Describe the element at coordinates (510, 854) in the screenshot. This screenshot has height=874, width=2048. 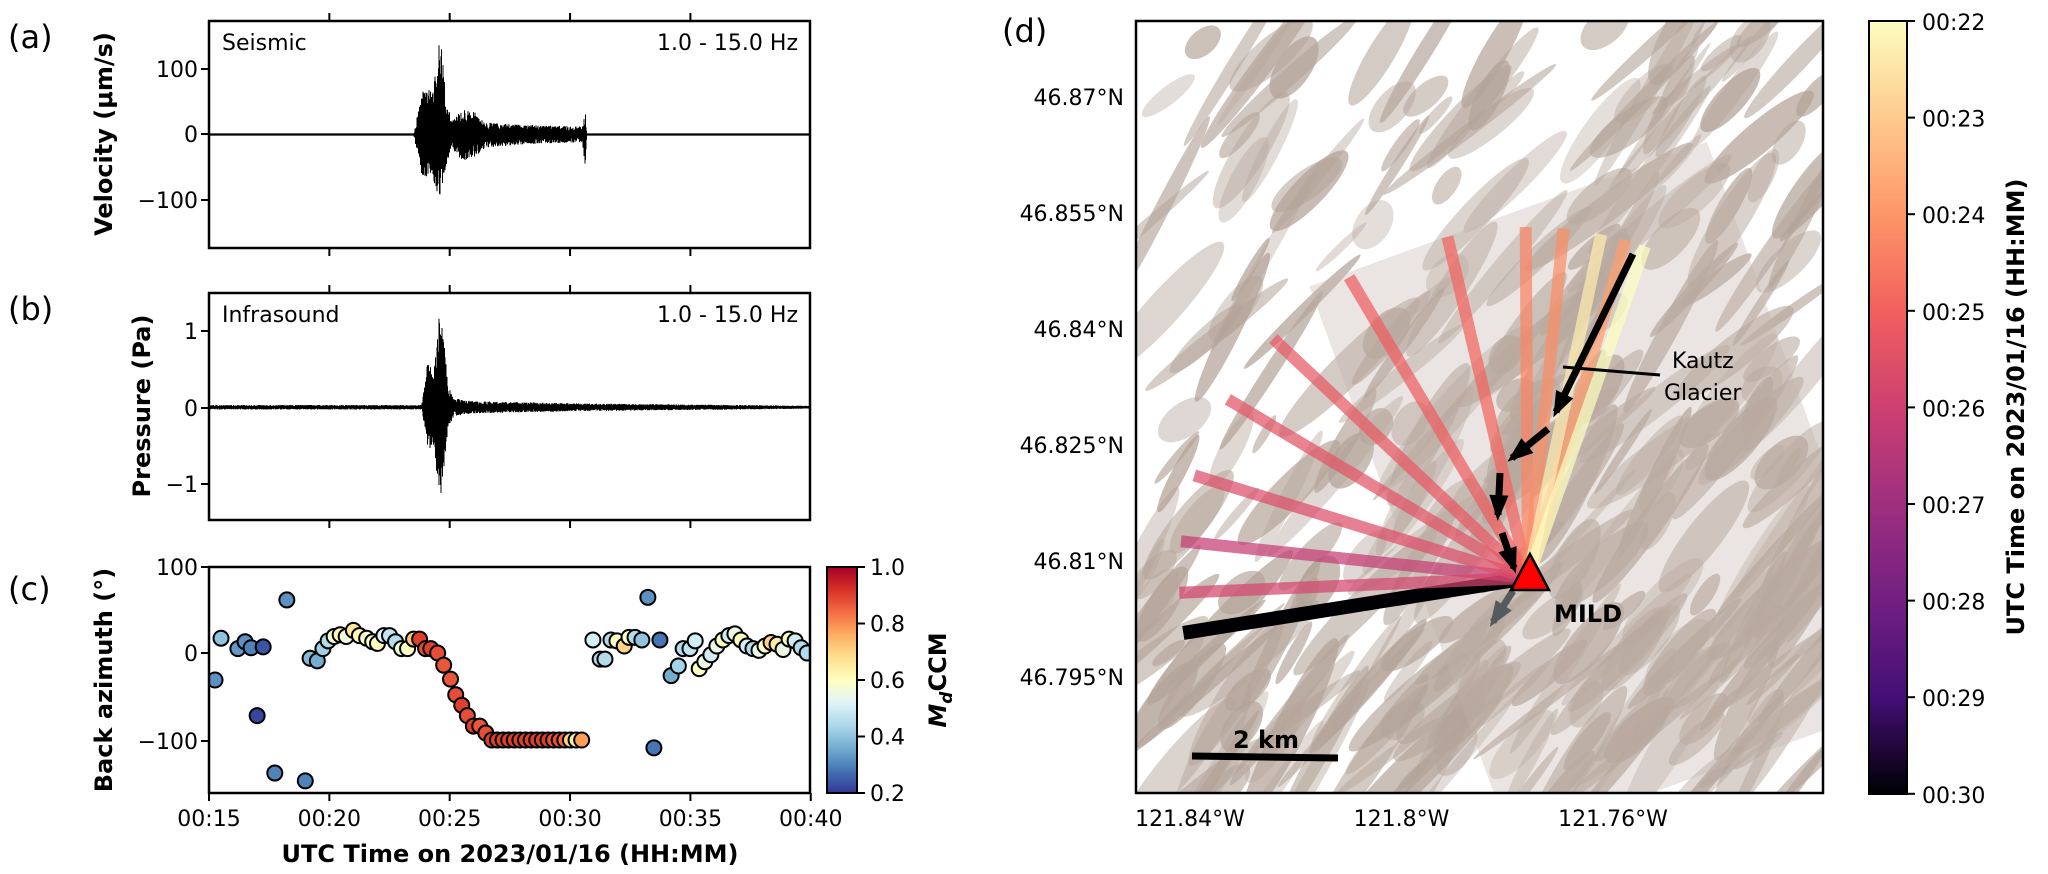
I see `time-axis-label: UTC Time on 2023/01/16 (HH:MM)` at that location.